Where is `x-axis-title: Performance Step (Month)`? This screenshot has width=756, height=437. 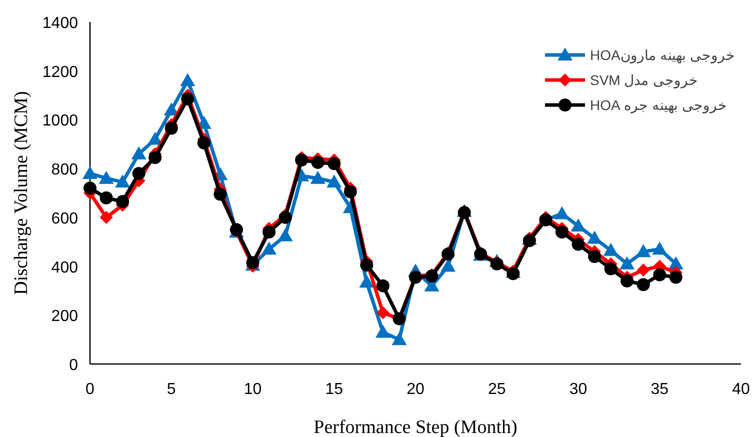
x-axis-title: Performance Step (Month) is located at coordinates (416, 427).